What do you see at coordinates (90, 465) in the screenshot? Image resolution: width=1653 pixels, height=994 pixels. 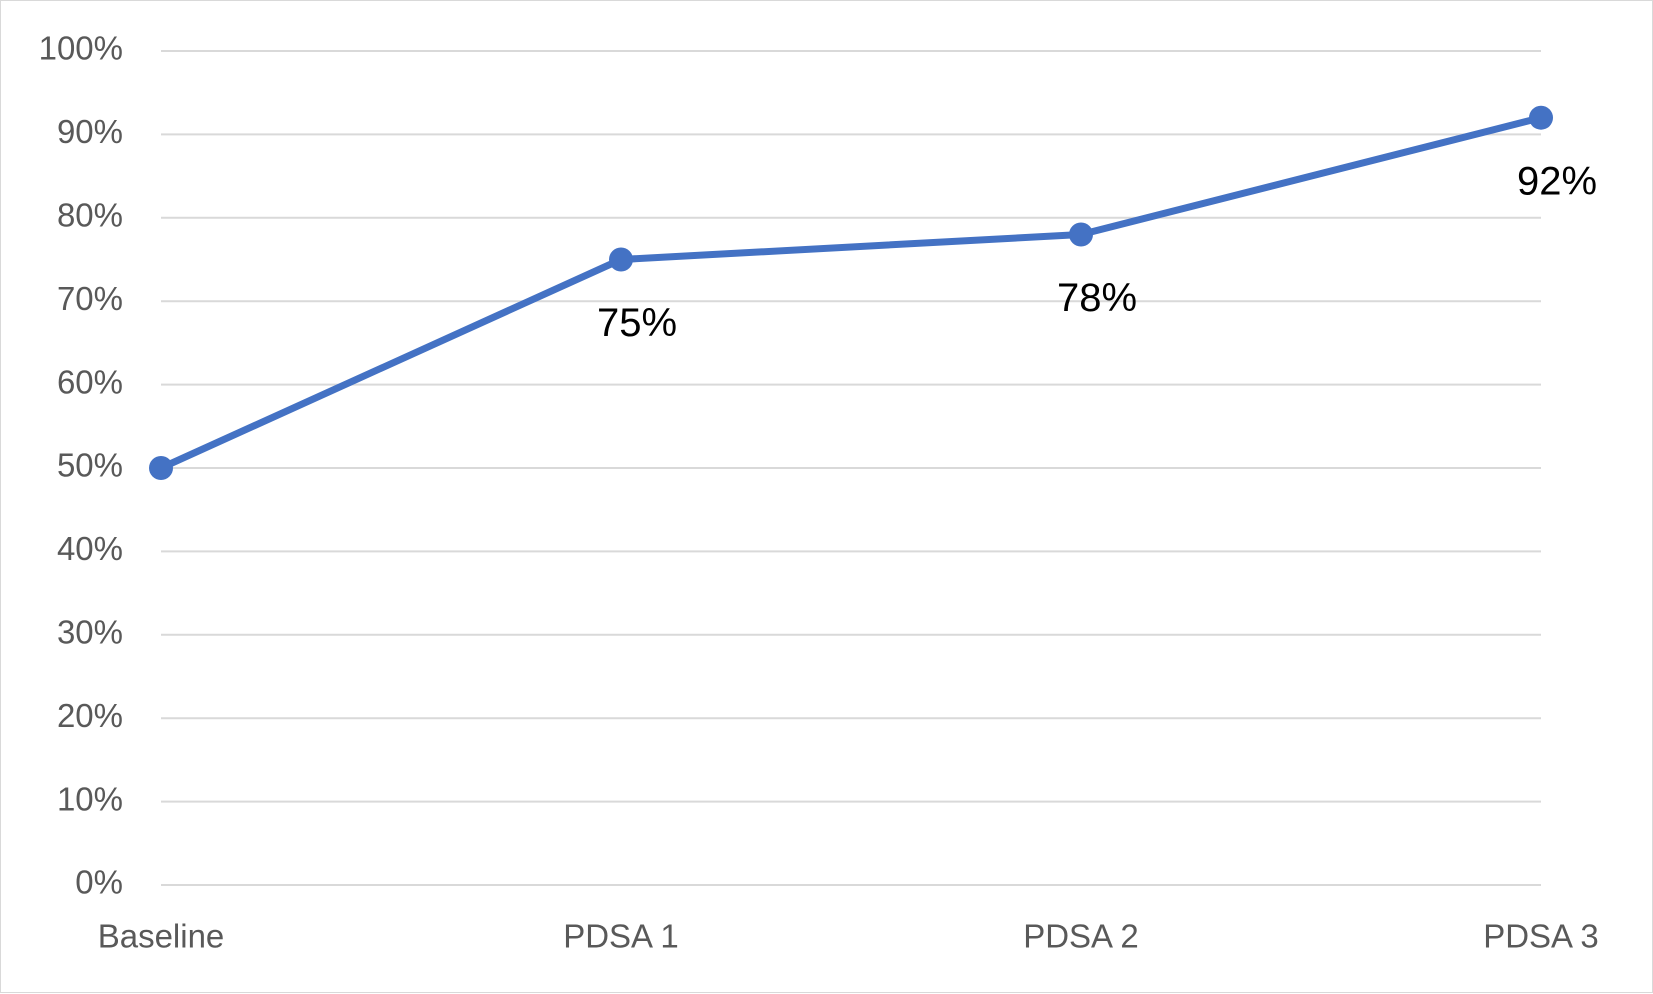 I see `y-tick-label: 50%` at bounding box center [90, 465].